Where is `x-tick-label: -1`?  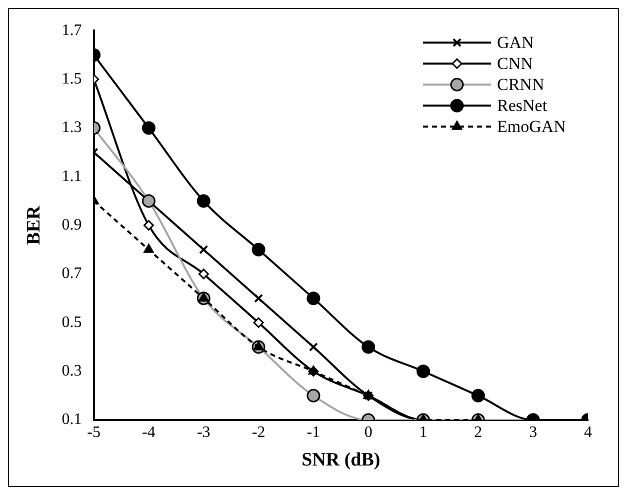
x-tick-label: -1 is located at coordinates (313, 432).